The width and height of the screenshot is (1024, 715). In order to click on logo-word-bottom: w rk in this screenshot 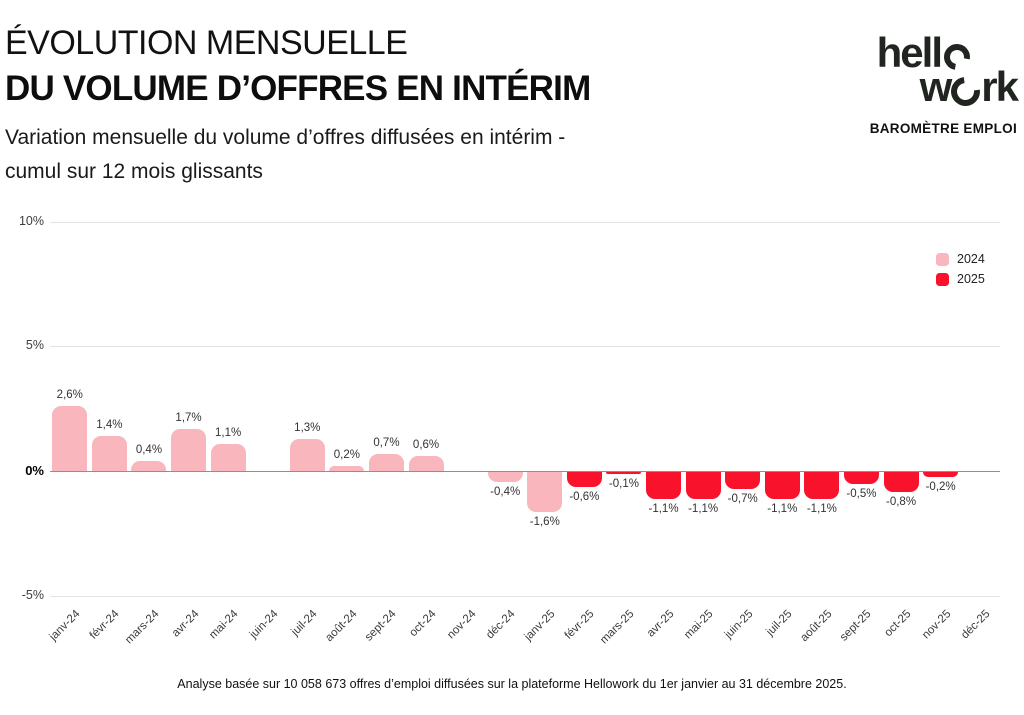, I will do `click(938, 87)`.